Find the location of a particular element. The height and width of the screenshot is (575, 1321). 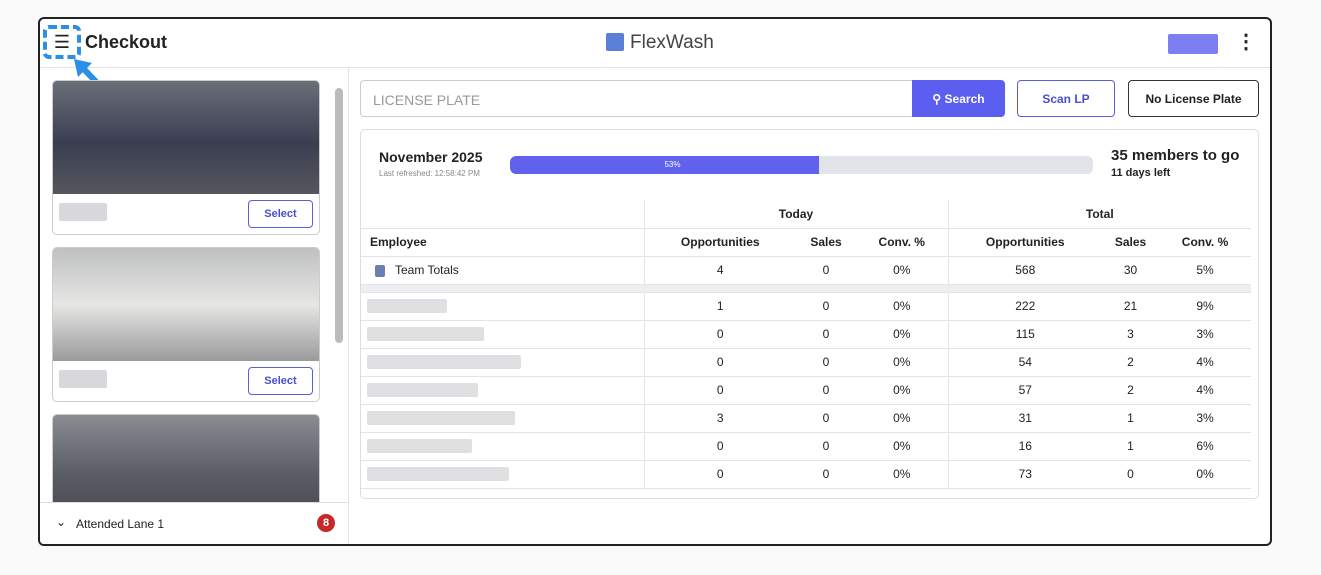

employee-row: 0 0 0% 57 2 4% is located at coordinates (806, 390).